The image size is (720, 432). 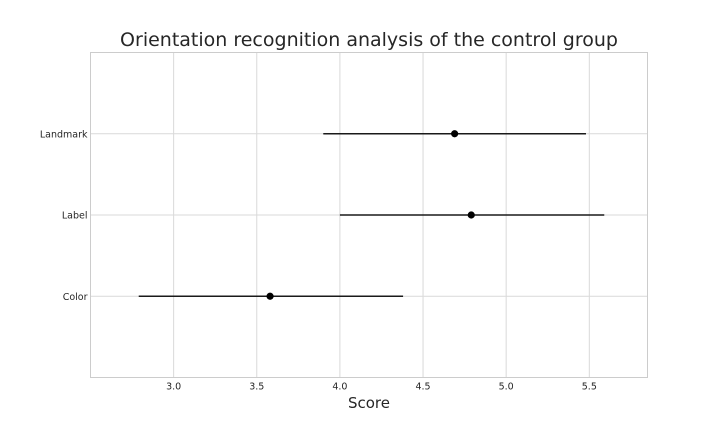 What do you see at coordinates (75, 297) in the screenshot?
I see `y-tick-label: Color` at bounding box center [75, 297].